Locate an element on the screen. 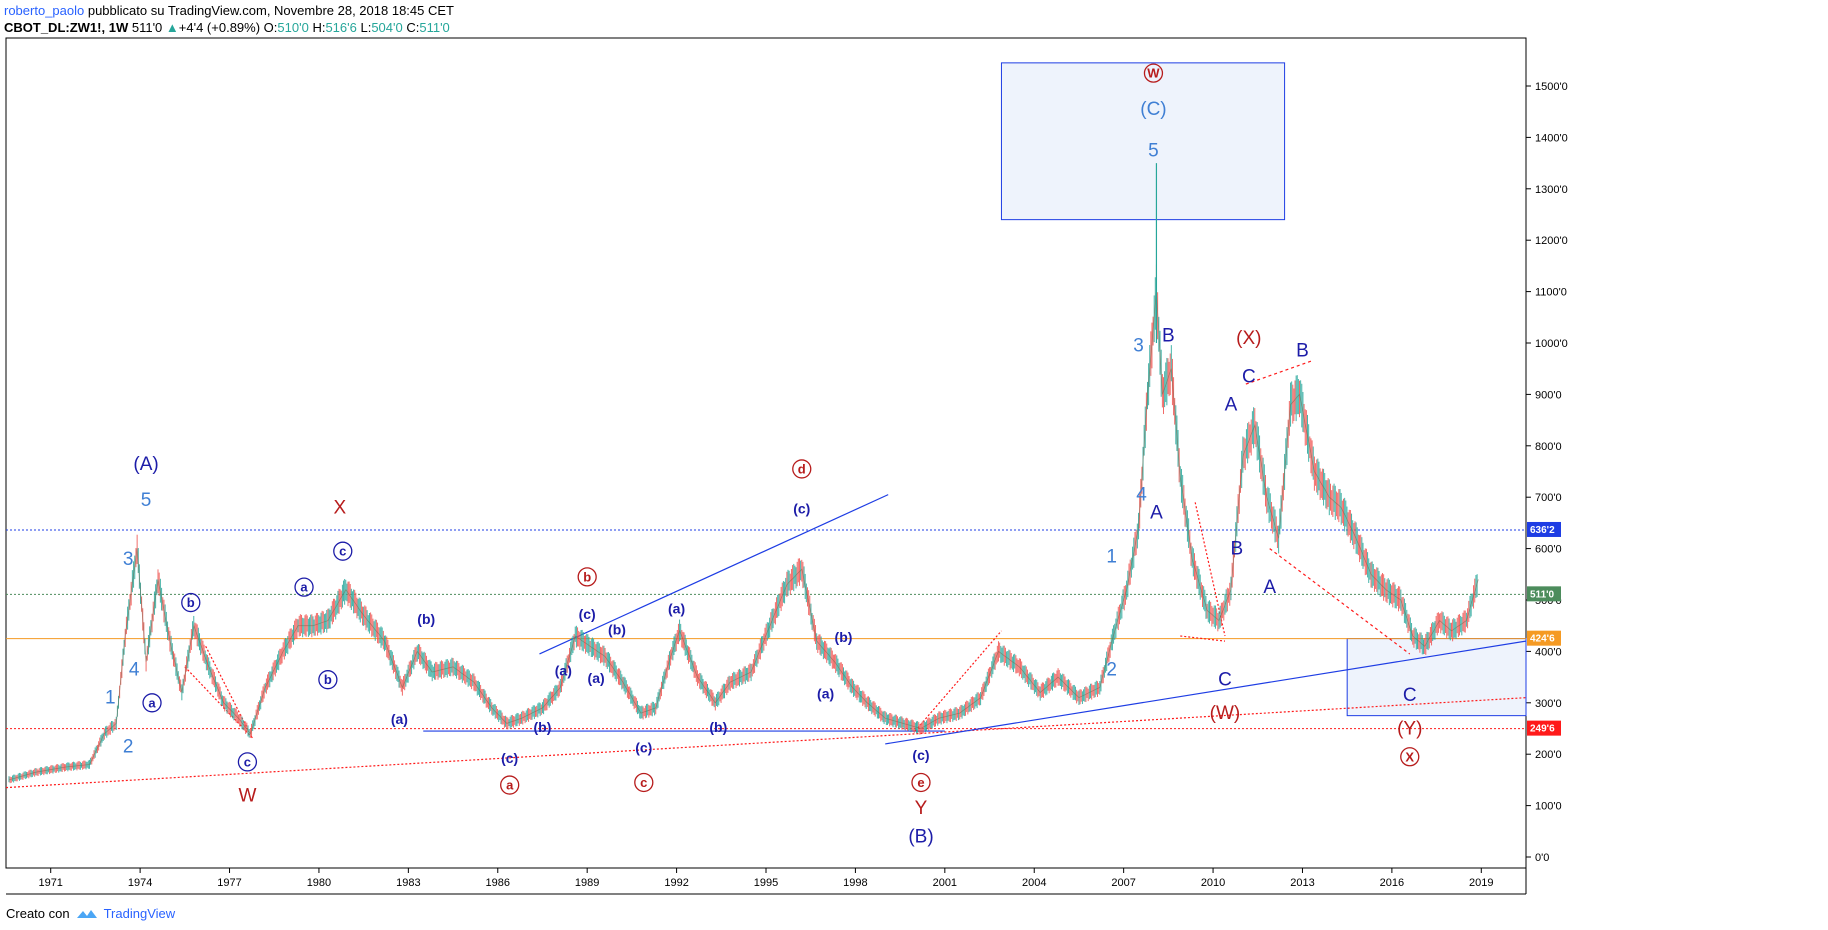 Image resolution: width=1828 pixels, height=930 pixels. footer: Creato con TradingView is located at coordinates (90, 913).